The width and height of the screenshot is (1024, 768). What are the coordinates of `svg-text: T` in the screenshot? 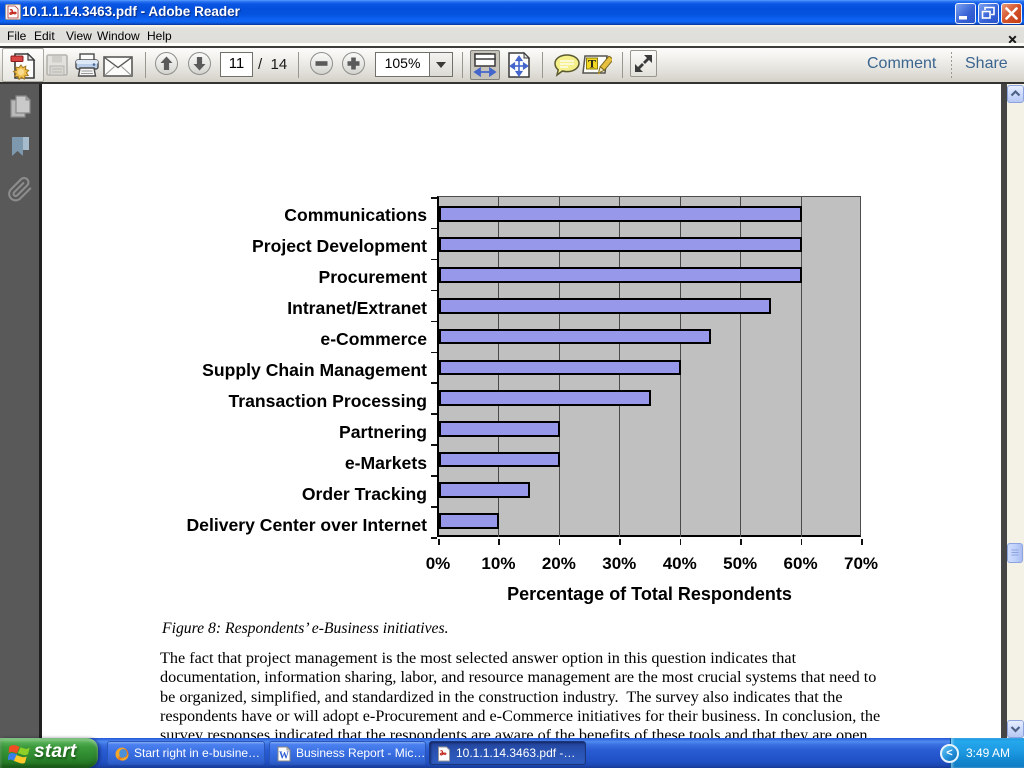 It's located at (592, 64).